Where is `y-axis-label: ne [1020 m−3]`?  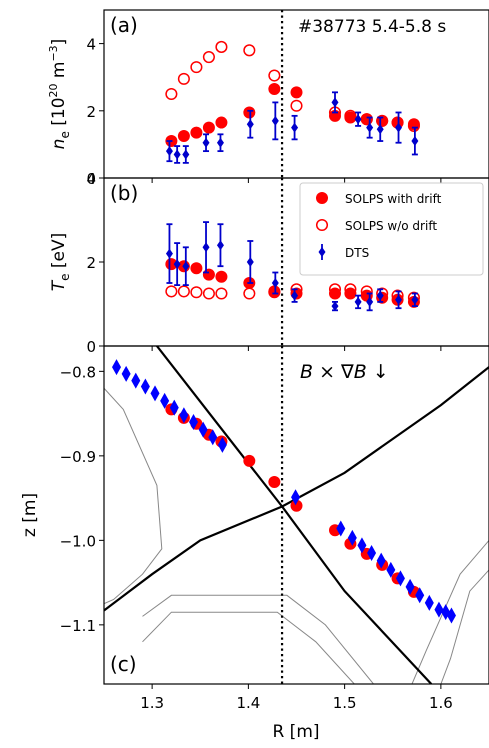 y-axis-label: ne [1020 m−3] is located at coordinates (59, 94).